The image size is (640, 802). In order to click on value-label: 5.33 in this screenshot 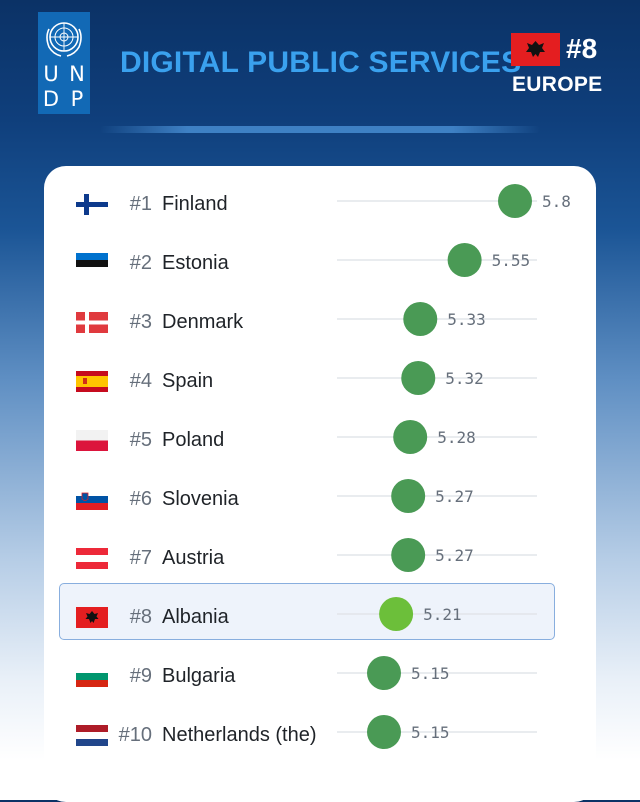, I will do `click(466, 319)`.